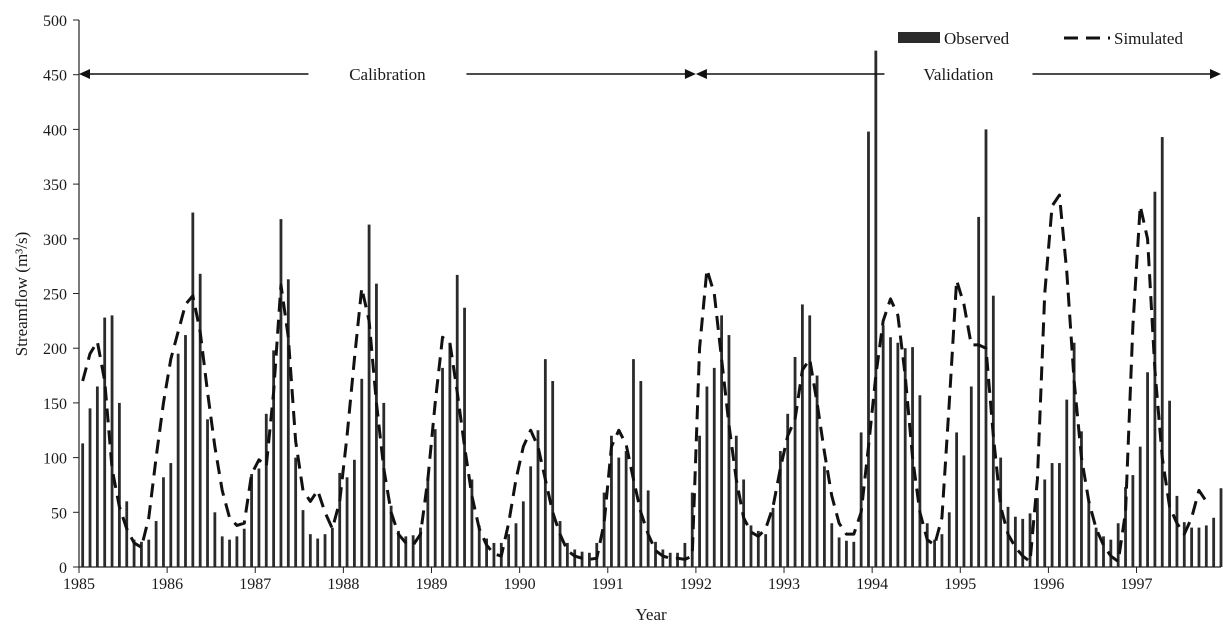 Image resolution: width=1223 pixels, height=630 pixels. What do you see at coordinates (1215, 74) in the screenshot?
I see `arrowhead-right` at bounding box center [1215, 74].